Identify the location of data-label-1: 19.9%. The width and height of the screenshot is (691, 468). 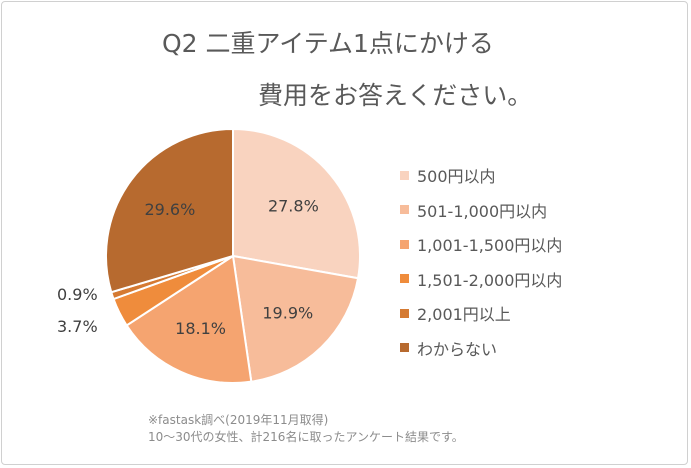
(287, 313).